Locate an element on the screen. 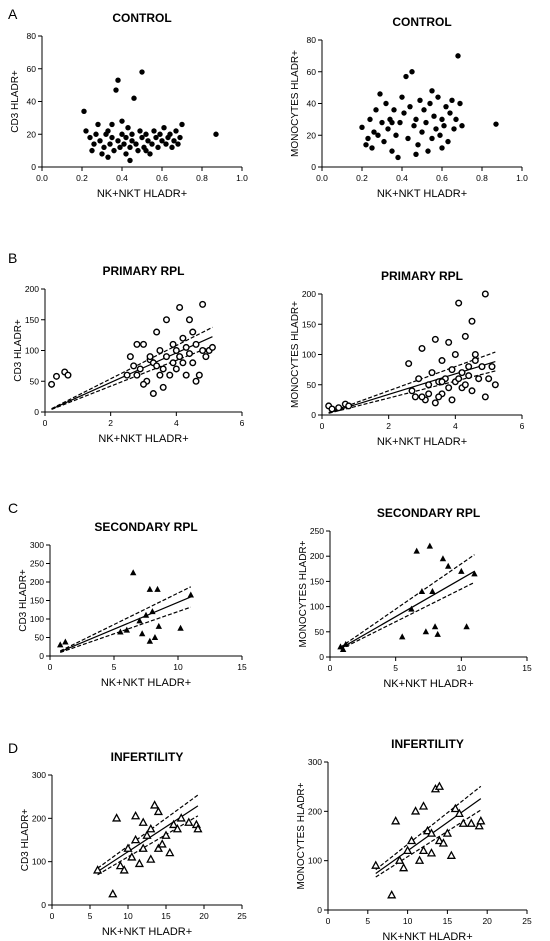 The height and width of the screenshot is (941, 550). regression-line is located at coordinates (126, 624).